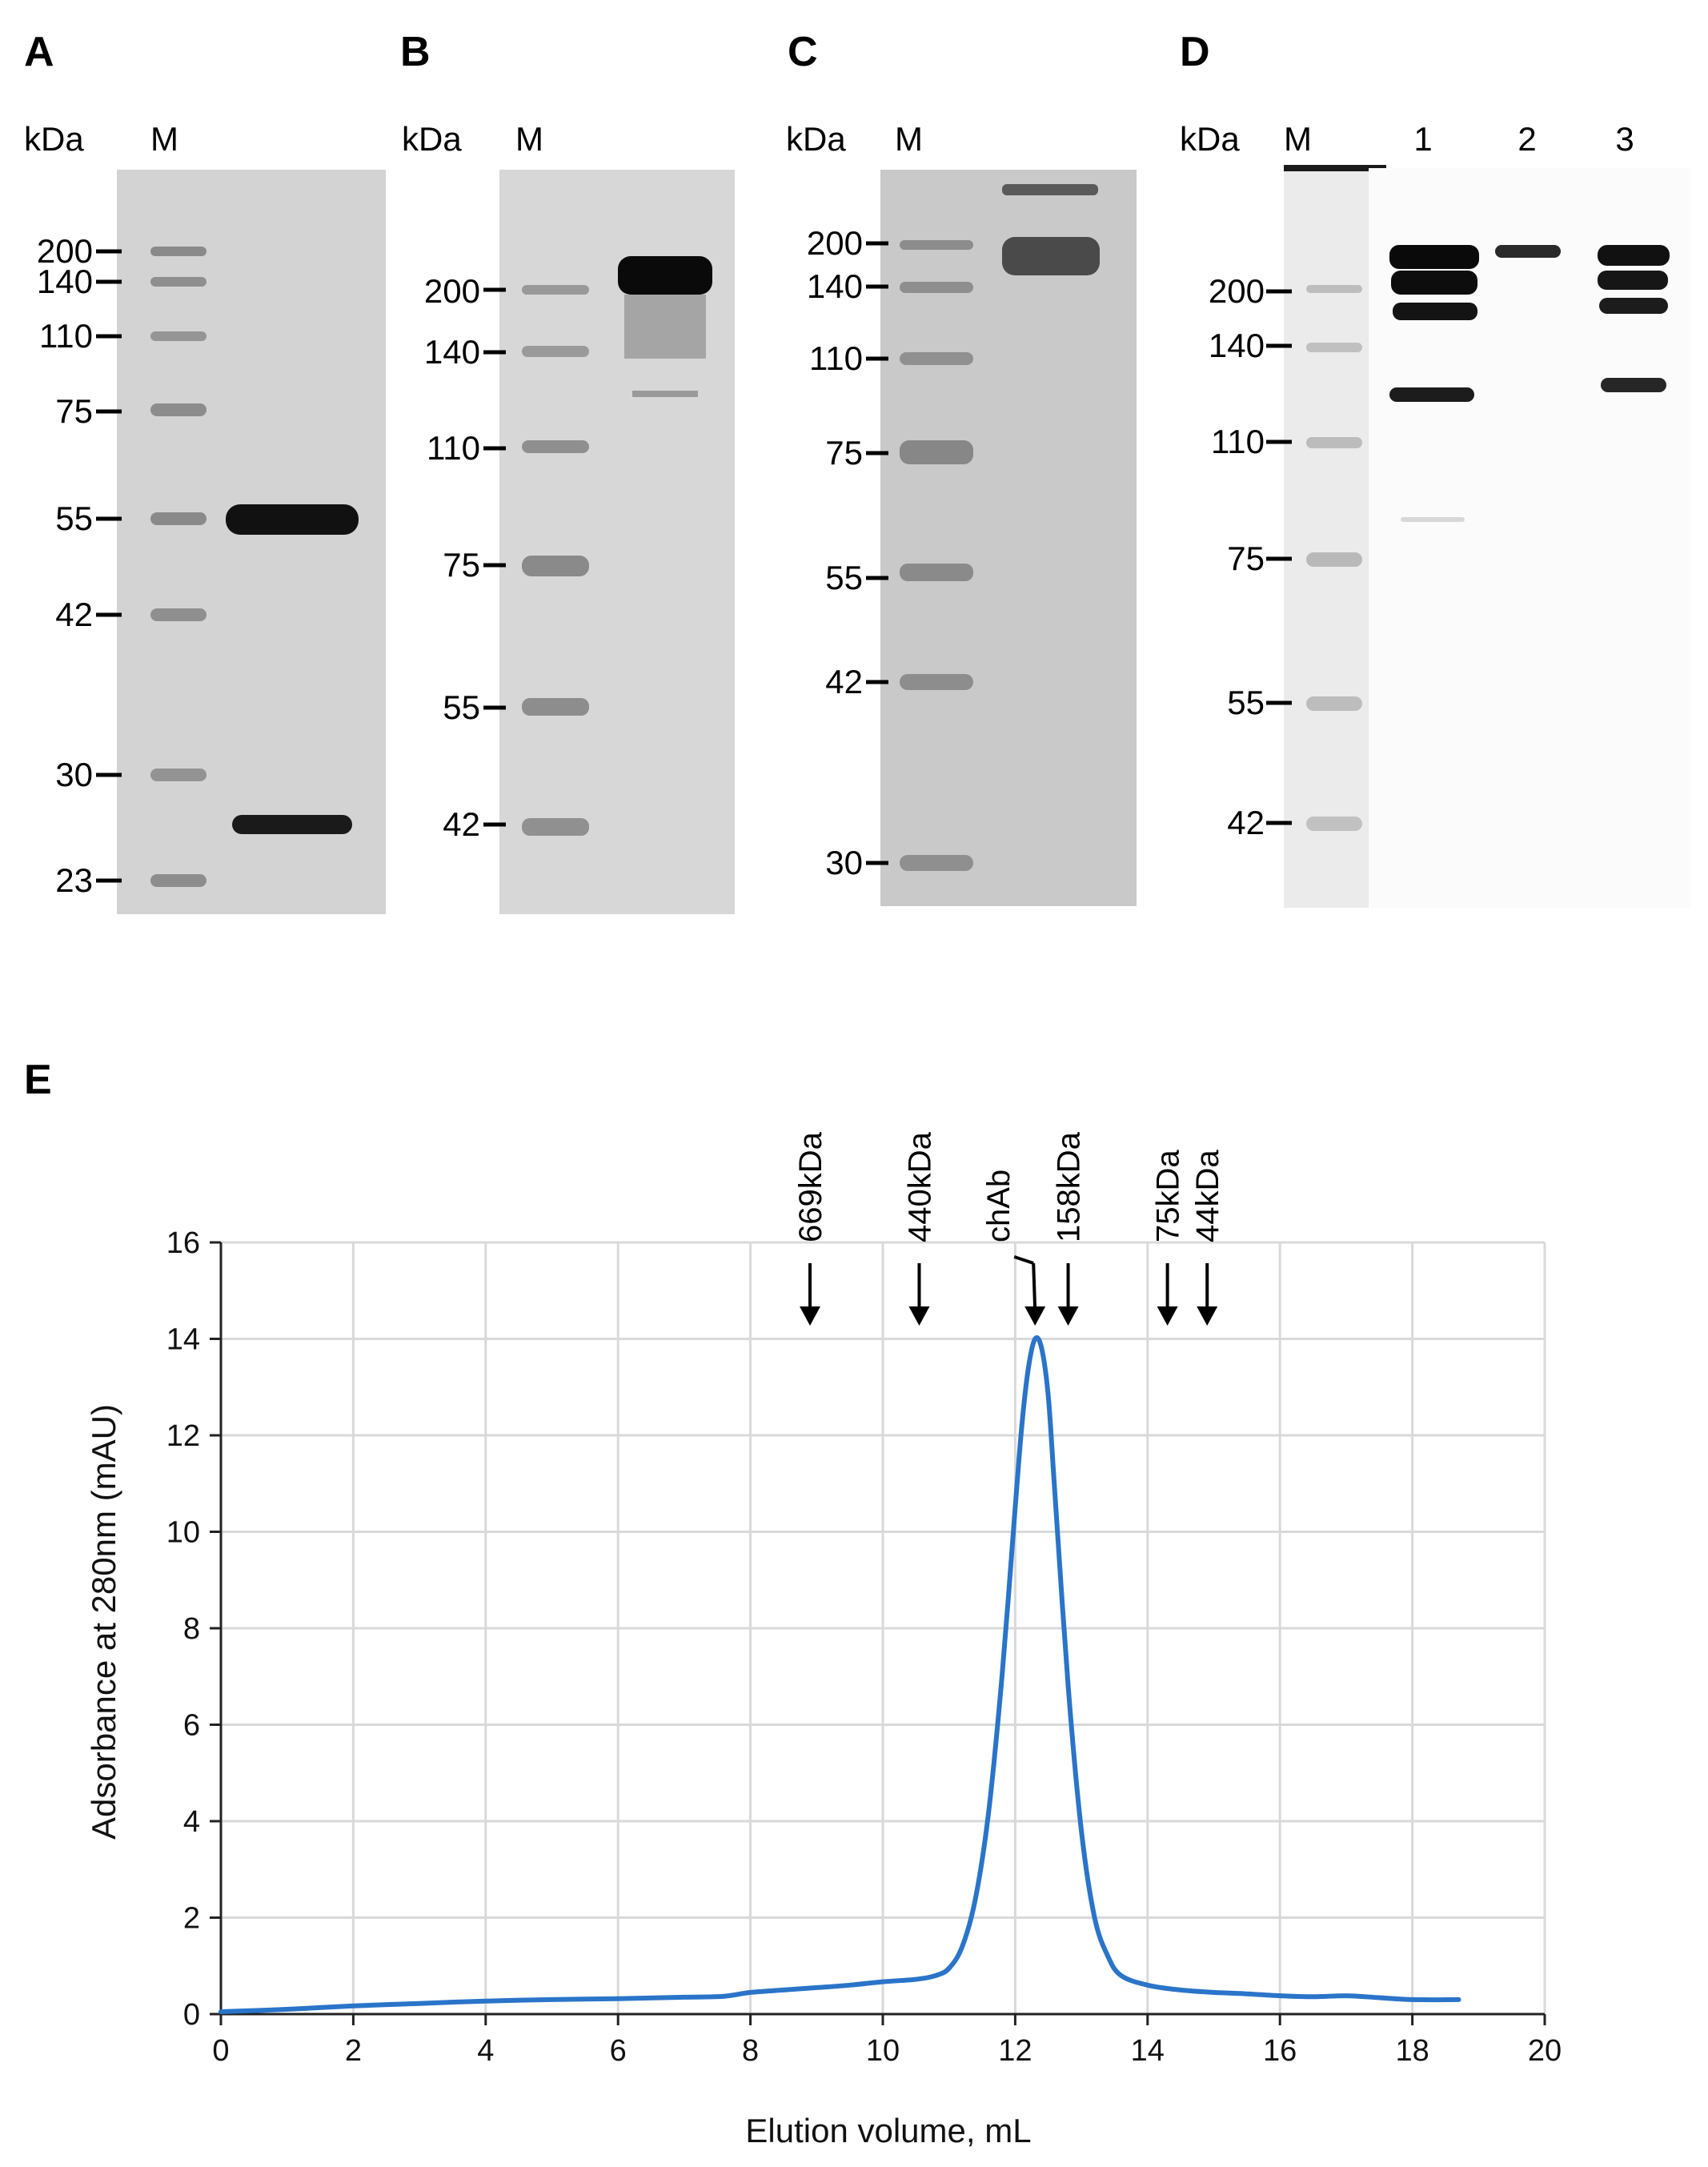 The width and height of the screenshot is (1708, 2167). I want to click on y-tick-label: 6, so click(191, 1726).